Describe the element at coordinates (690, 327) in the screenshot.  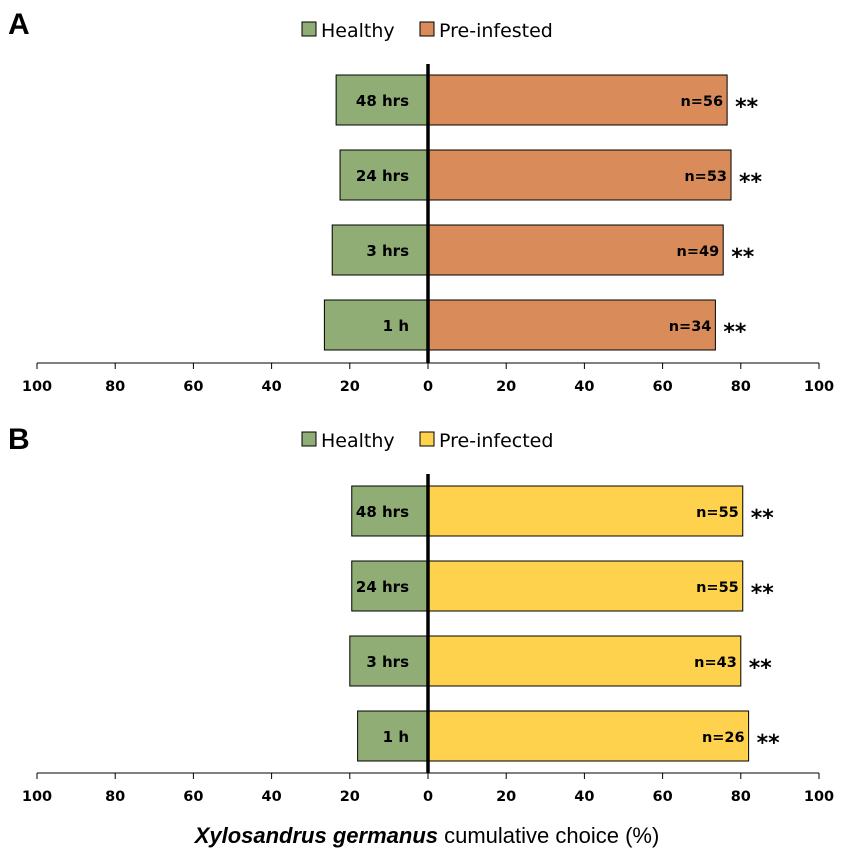
I see `bar-n-label: n=34` at that location.